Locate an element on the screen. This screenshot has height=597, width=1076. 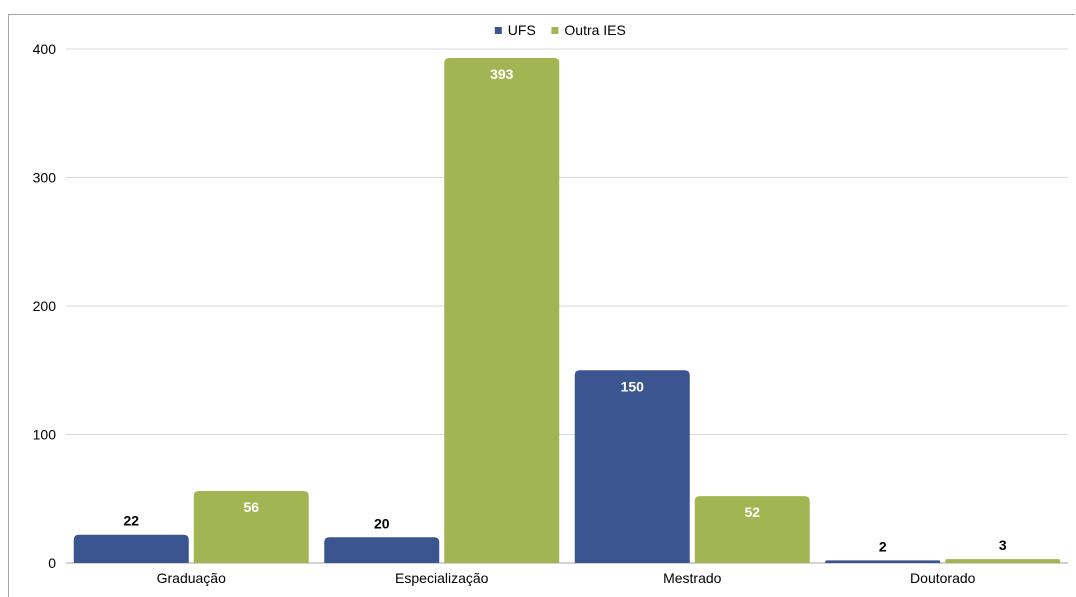
data-label-outra-ies-mestrado: 52 is located at coordinates (752, 512).